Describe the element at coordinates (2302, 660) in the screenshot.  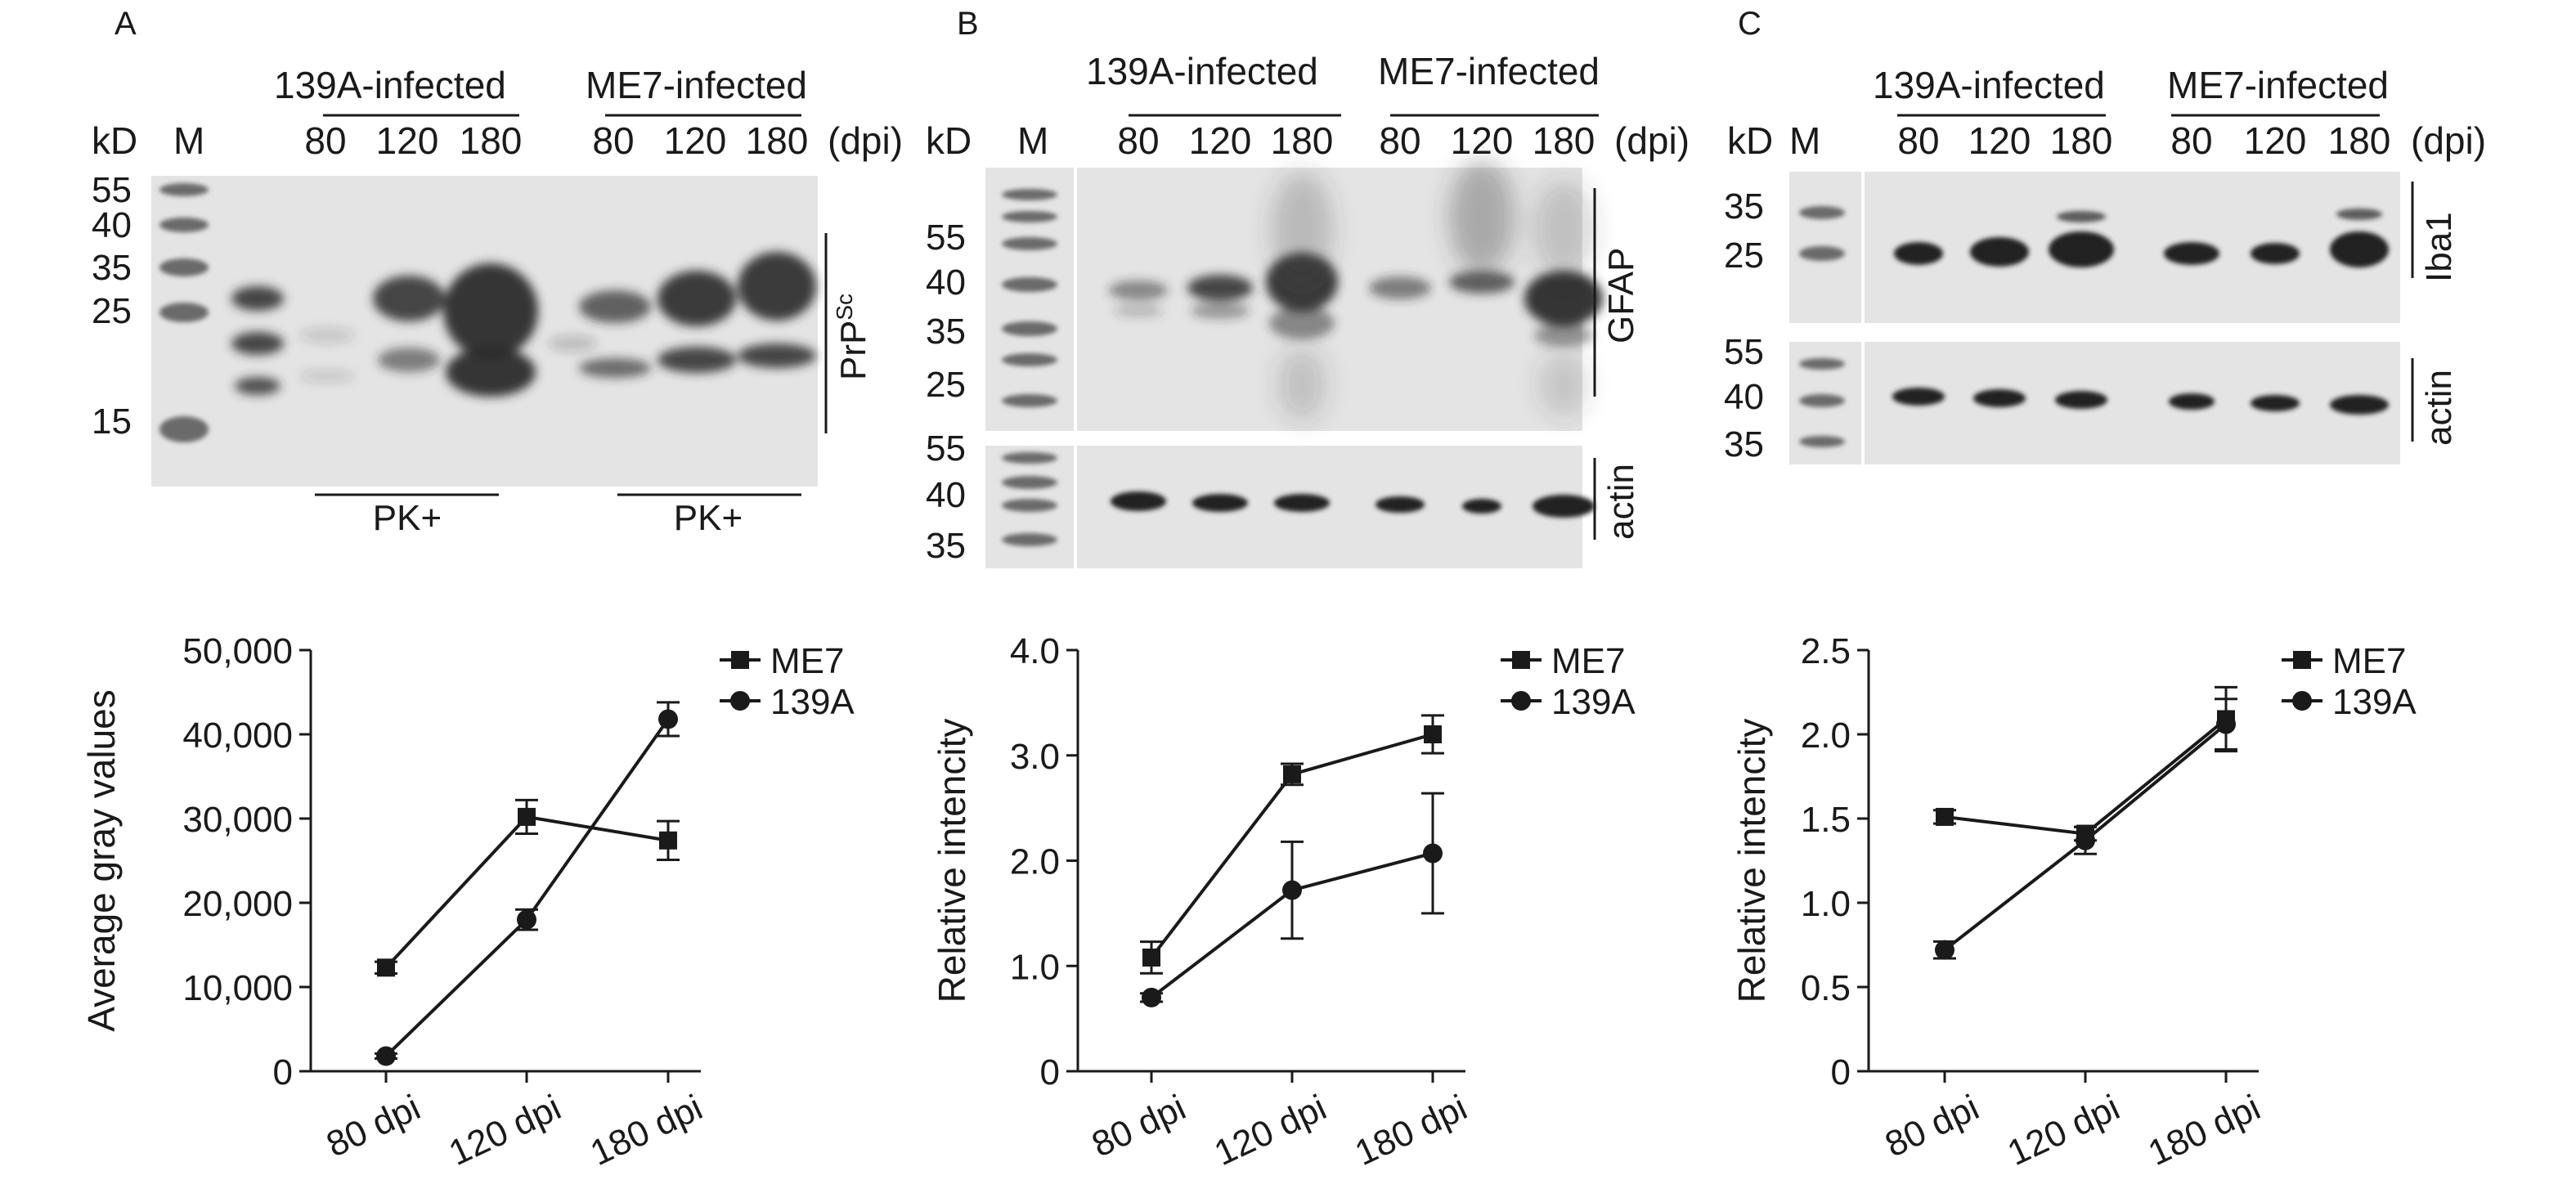
I see `legend-marker-square` at that location.